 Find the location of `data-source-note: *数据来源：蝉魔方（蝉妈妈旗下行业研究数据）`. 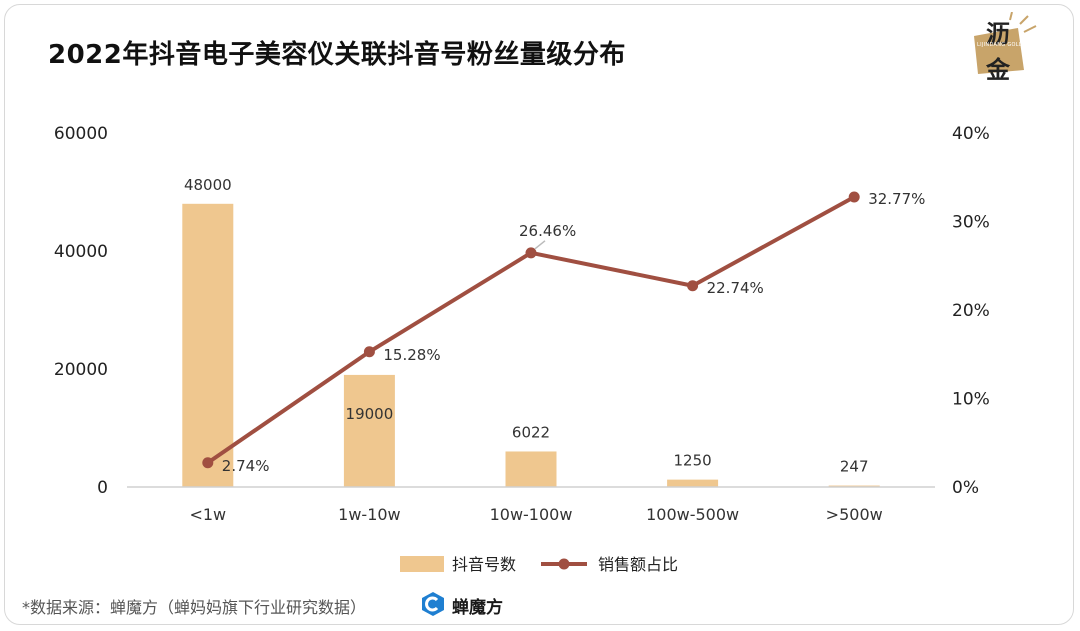

data-source-note: *数据来源：蝉魔方（蝉妈妈旗下行业研究数据） is located at coordinates (194, 607).